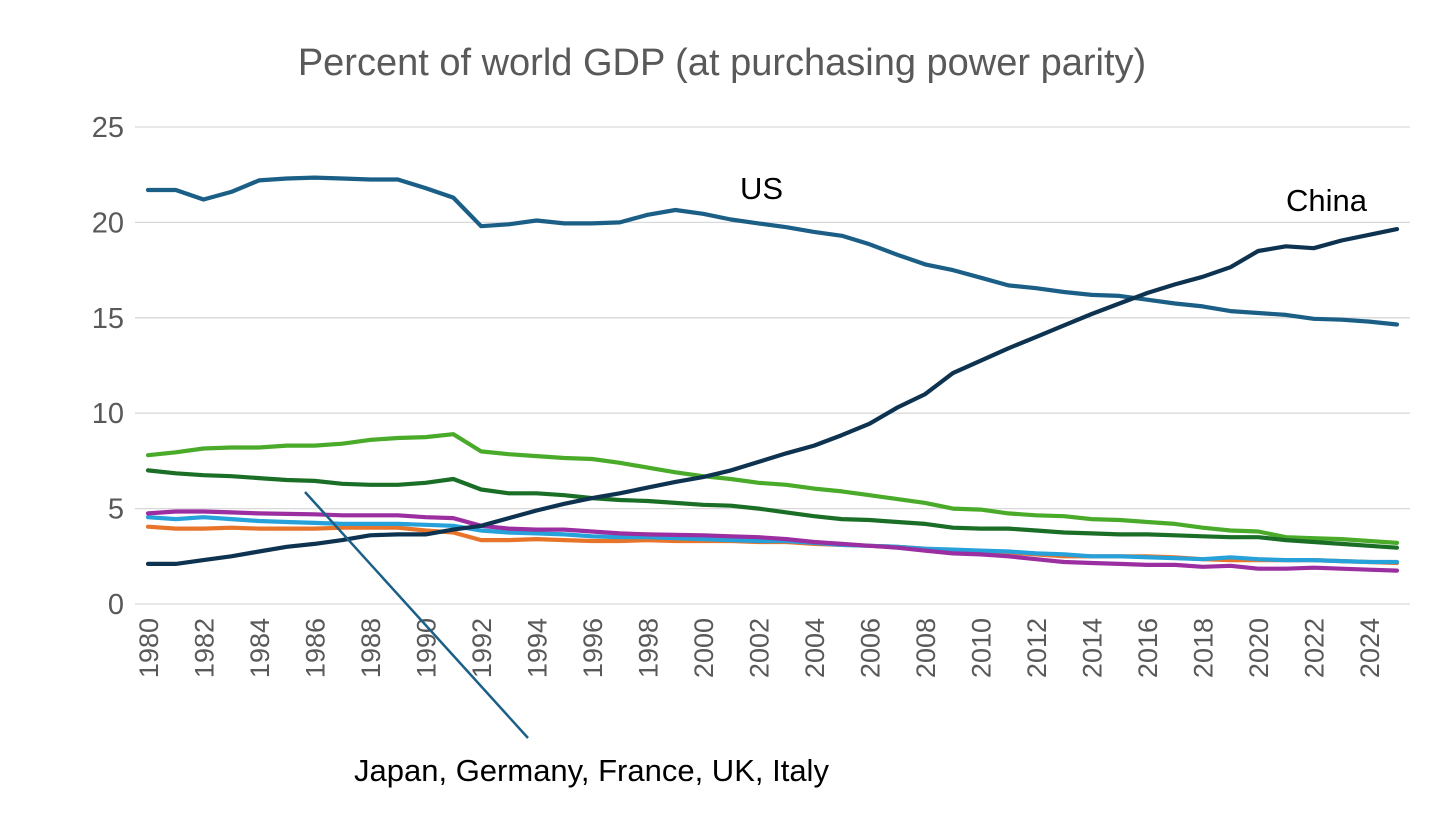 Image resolution: width=1456 pixels, height=832 pixels. I want to click on x-tick-label: 2000, so click(704, 648).